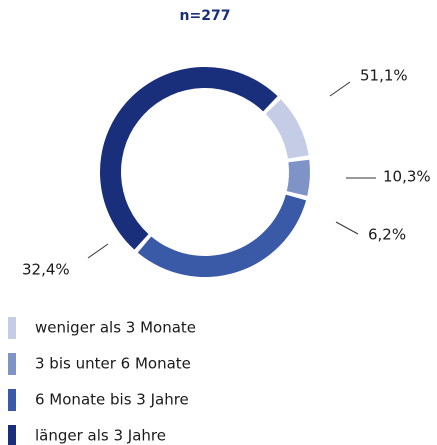  Describe the element at coordinates (407, 177) in the screenshot. I see `data-label: 10,3%` at that location.